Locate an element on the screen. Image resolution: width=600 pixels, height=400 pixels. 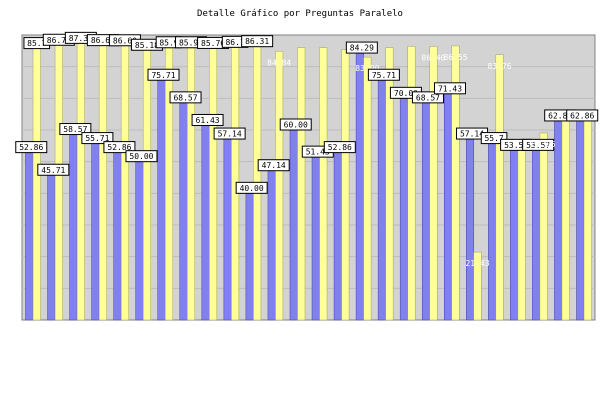
data-label-general: 21.43 is located at coordinates (477, 263).